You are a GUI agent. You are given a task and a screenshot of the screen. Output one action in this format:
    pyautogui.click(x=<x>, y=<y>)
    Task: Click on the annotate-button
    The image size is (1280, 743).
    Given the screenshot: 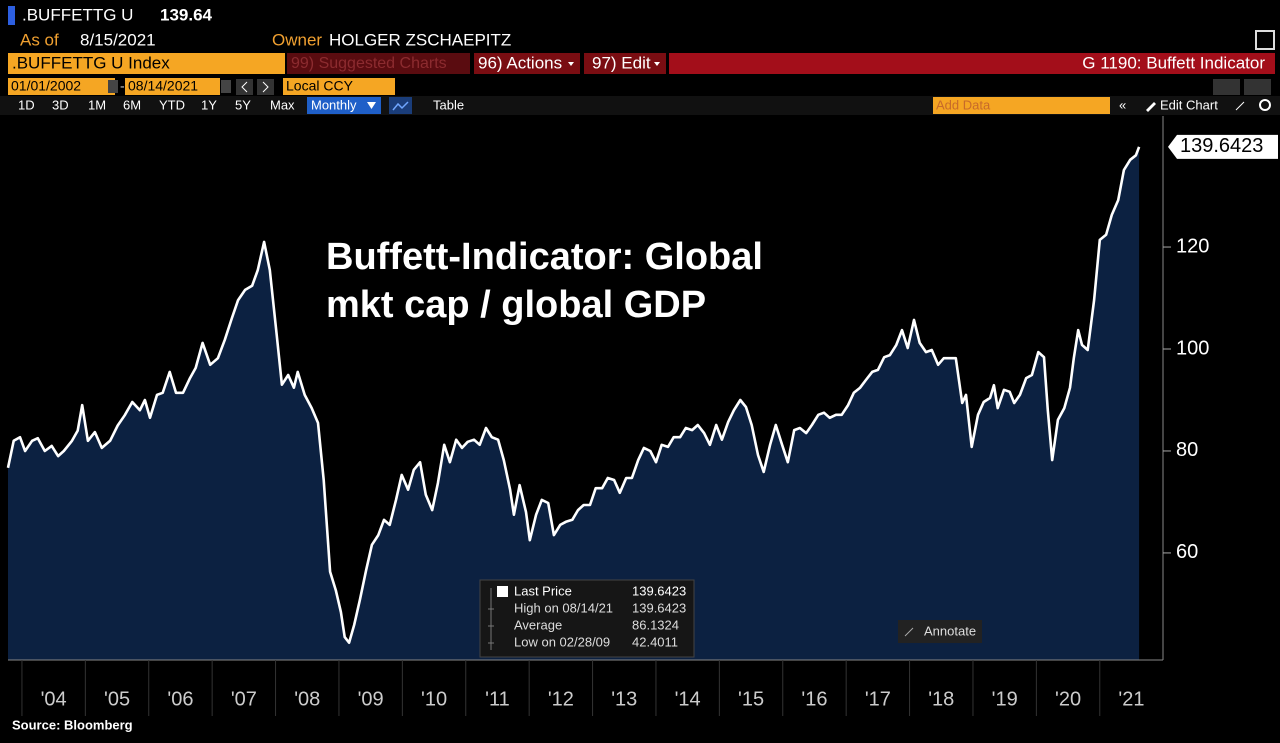 What is the action you would take?
    pyautogui.click(x=940, y=631)
    